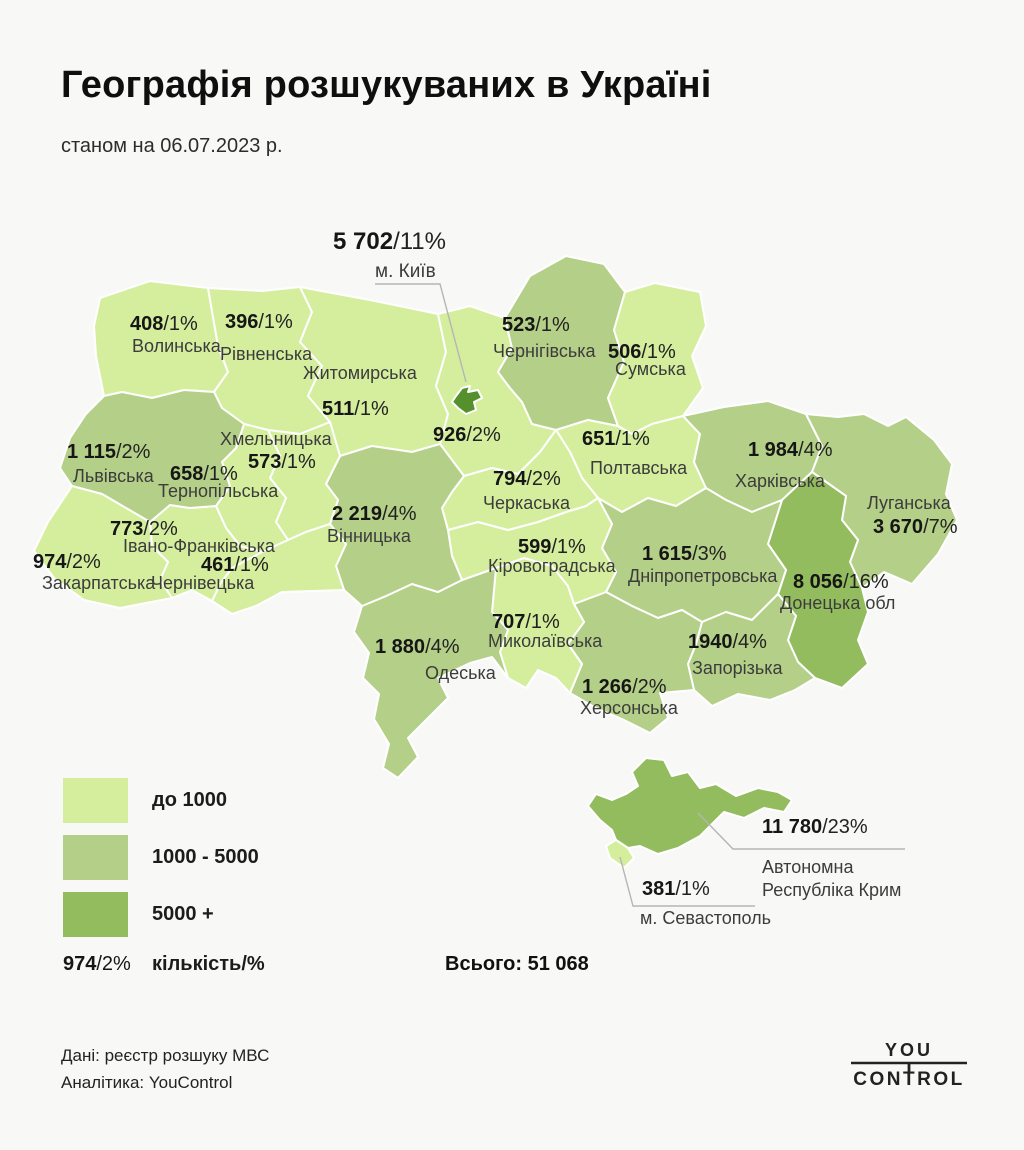  I want to click on label-chernihiv-value: 523/1%, so click(536, 325).